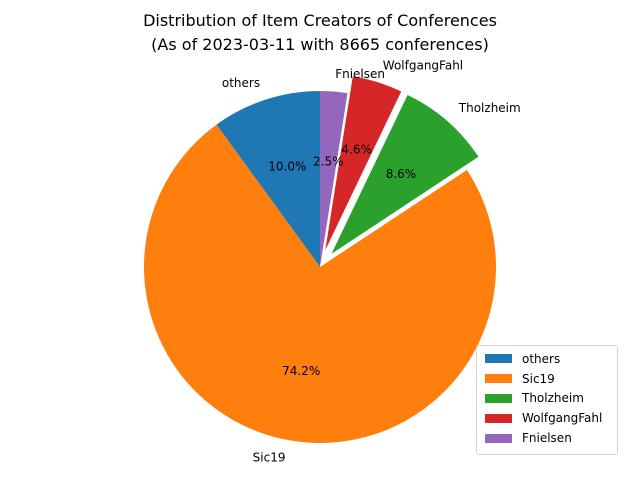  What do you see at coordinates (360, 74) in the screenshot?
I see `slice-label-fnielsen: Fnielsen` at bounding box center [360, 74].